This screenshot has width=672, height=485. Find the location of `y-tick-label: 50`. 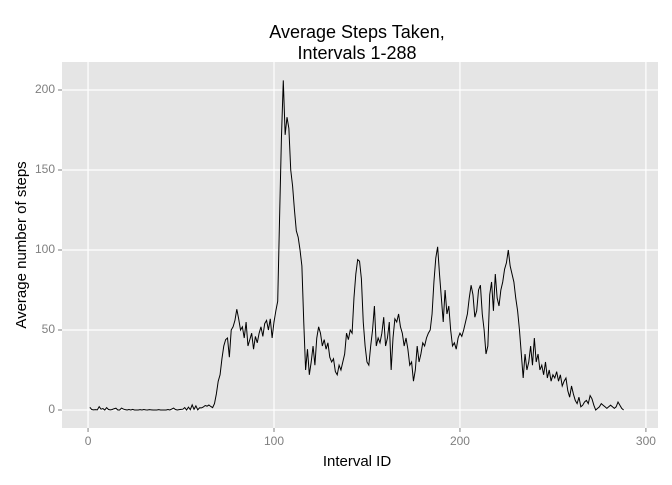

y-tick-label: 50 is located at coordinates (49, 329).